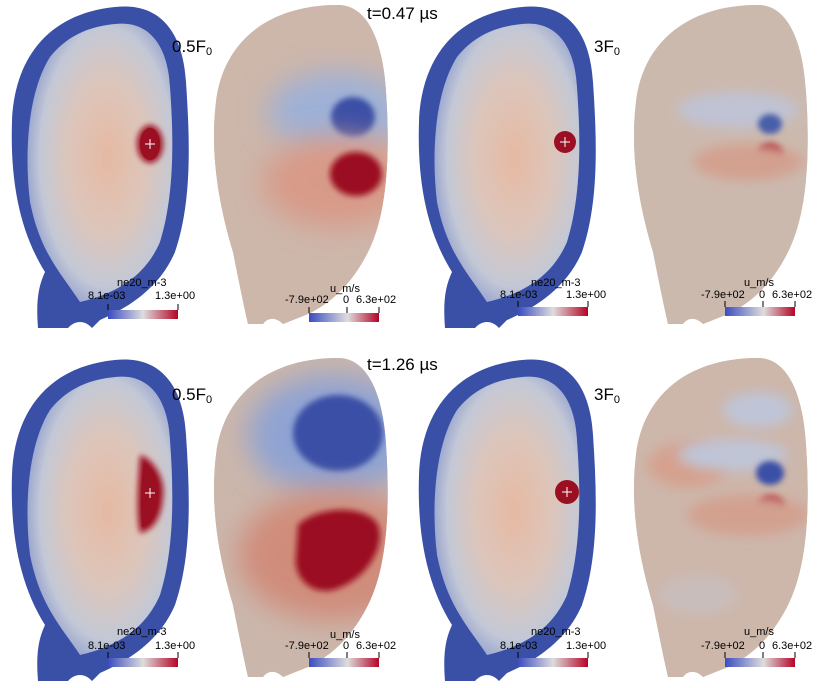 Image resolution: width=817 pixels, height=688 pixels. Describe the element at coordinates (553, 308) in the screenshot. I see `colorbar-density-r1-high` at that location.